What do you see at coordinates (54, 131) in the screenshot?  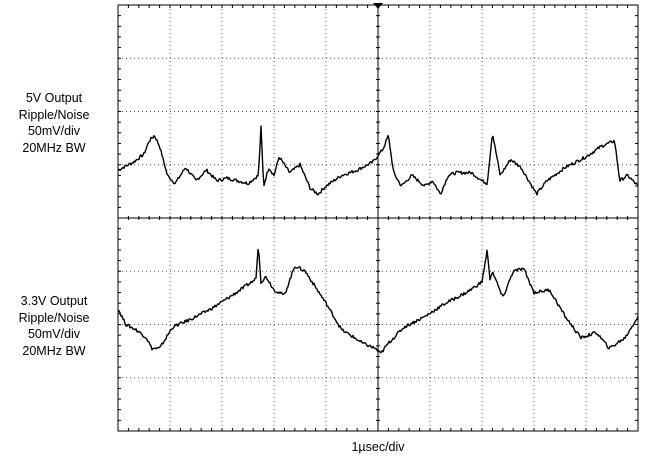 I see `channel-1-label-line: 50mV/div` at bounding box center [54, 131].